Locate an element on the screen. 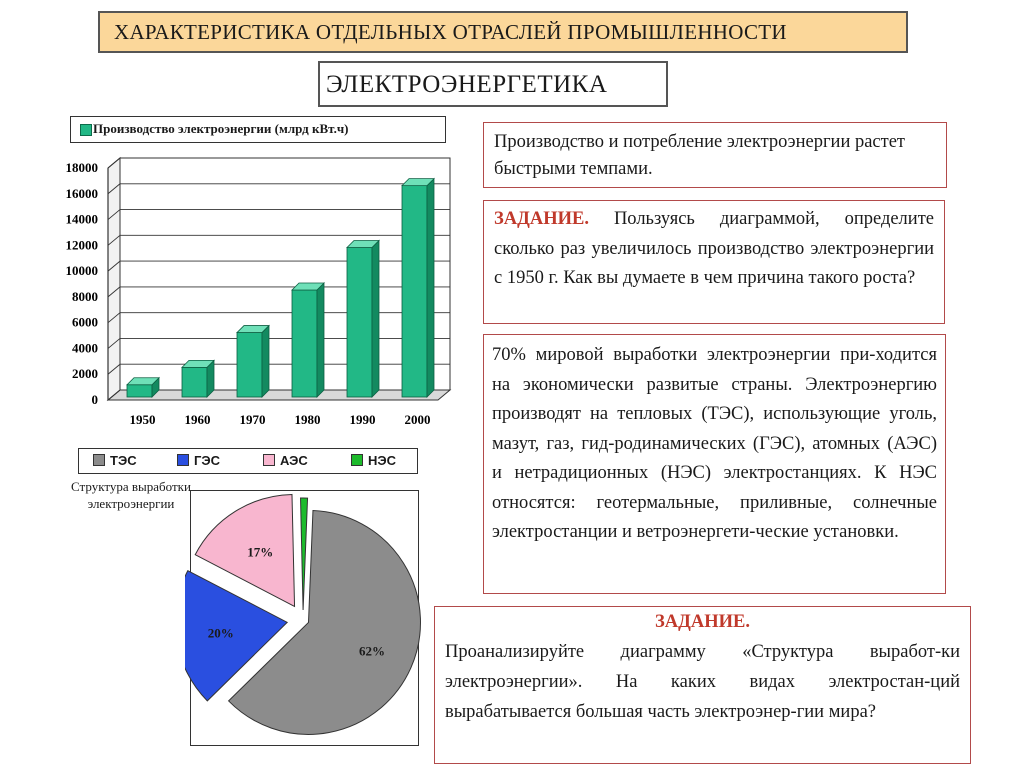 The image size is (1024, 767). pie-chart-legend: ТЭС ГЭС АЭС НЭС is located at coordinates (248, 461).